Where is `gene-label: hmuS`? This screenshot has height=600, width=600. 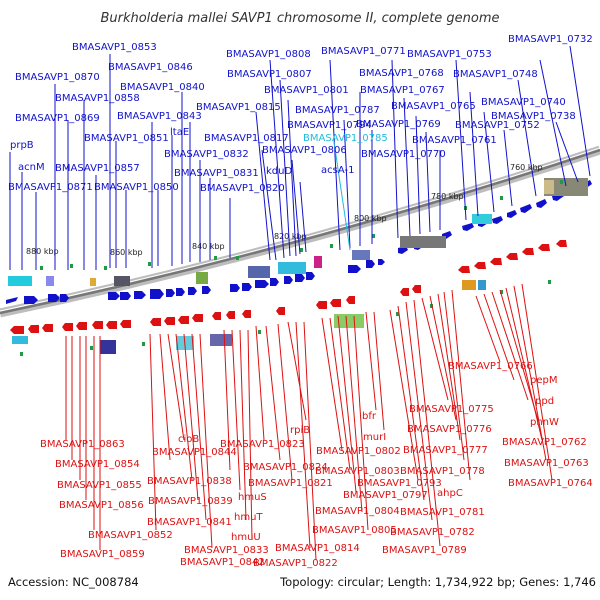
gene-label: hmuS is located at coordinates (252, 497).